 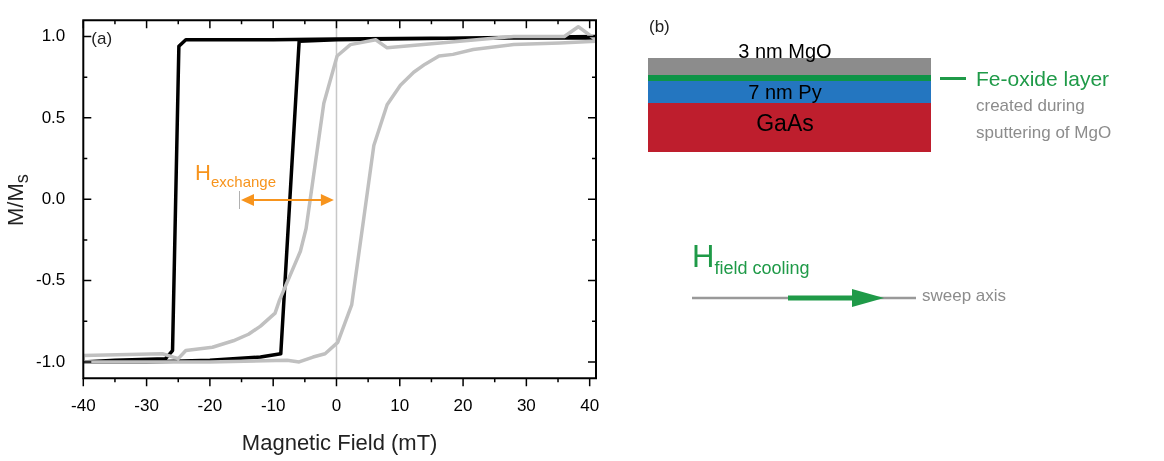 What do you see at coordinates (751, 259) in the screenshot?
I see `text: H$_{field cooling}$` at bounding box center [751, 259].